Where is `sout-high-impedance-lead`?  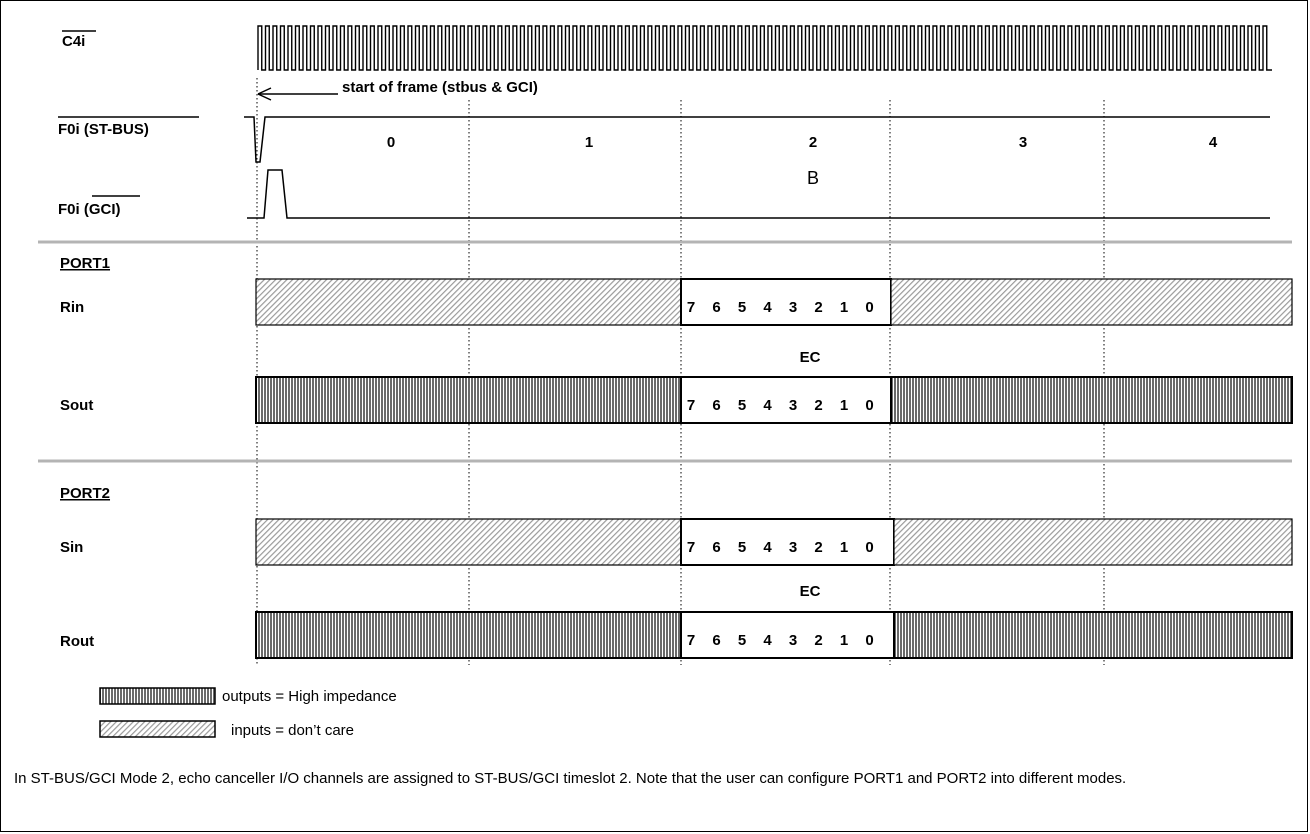 sout-high-impedance-lead is located at coordinates (468, 400).